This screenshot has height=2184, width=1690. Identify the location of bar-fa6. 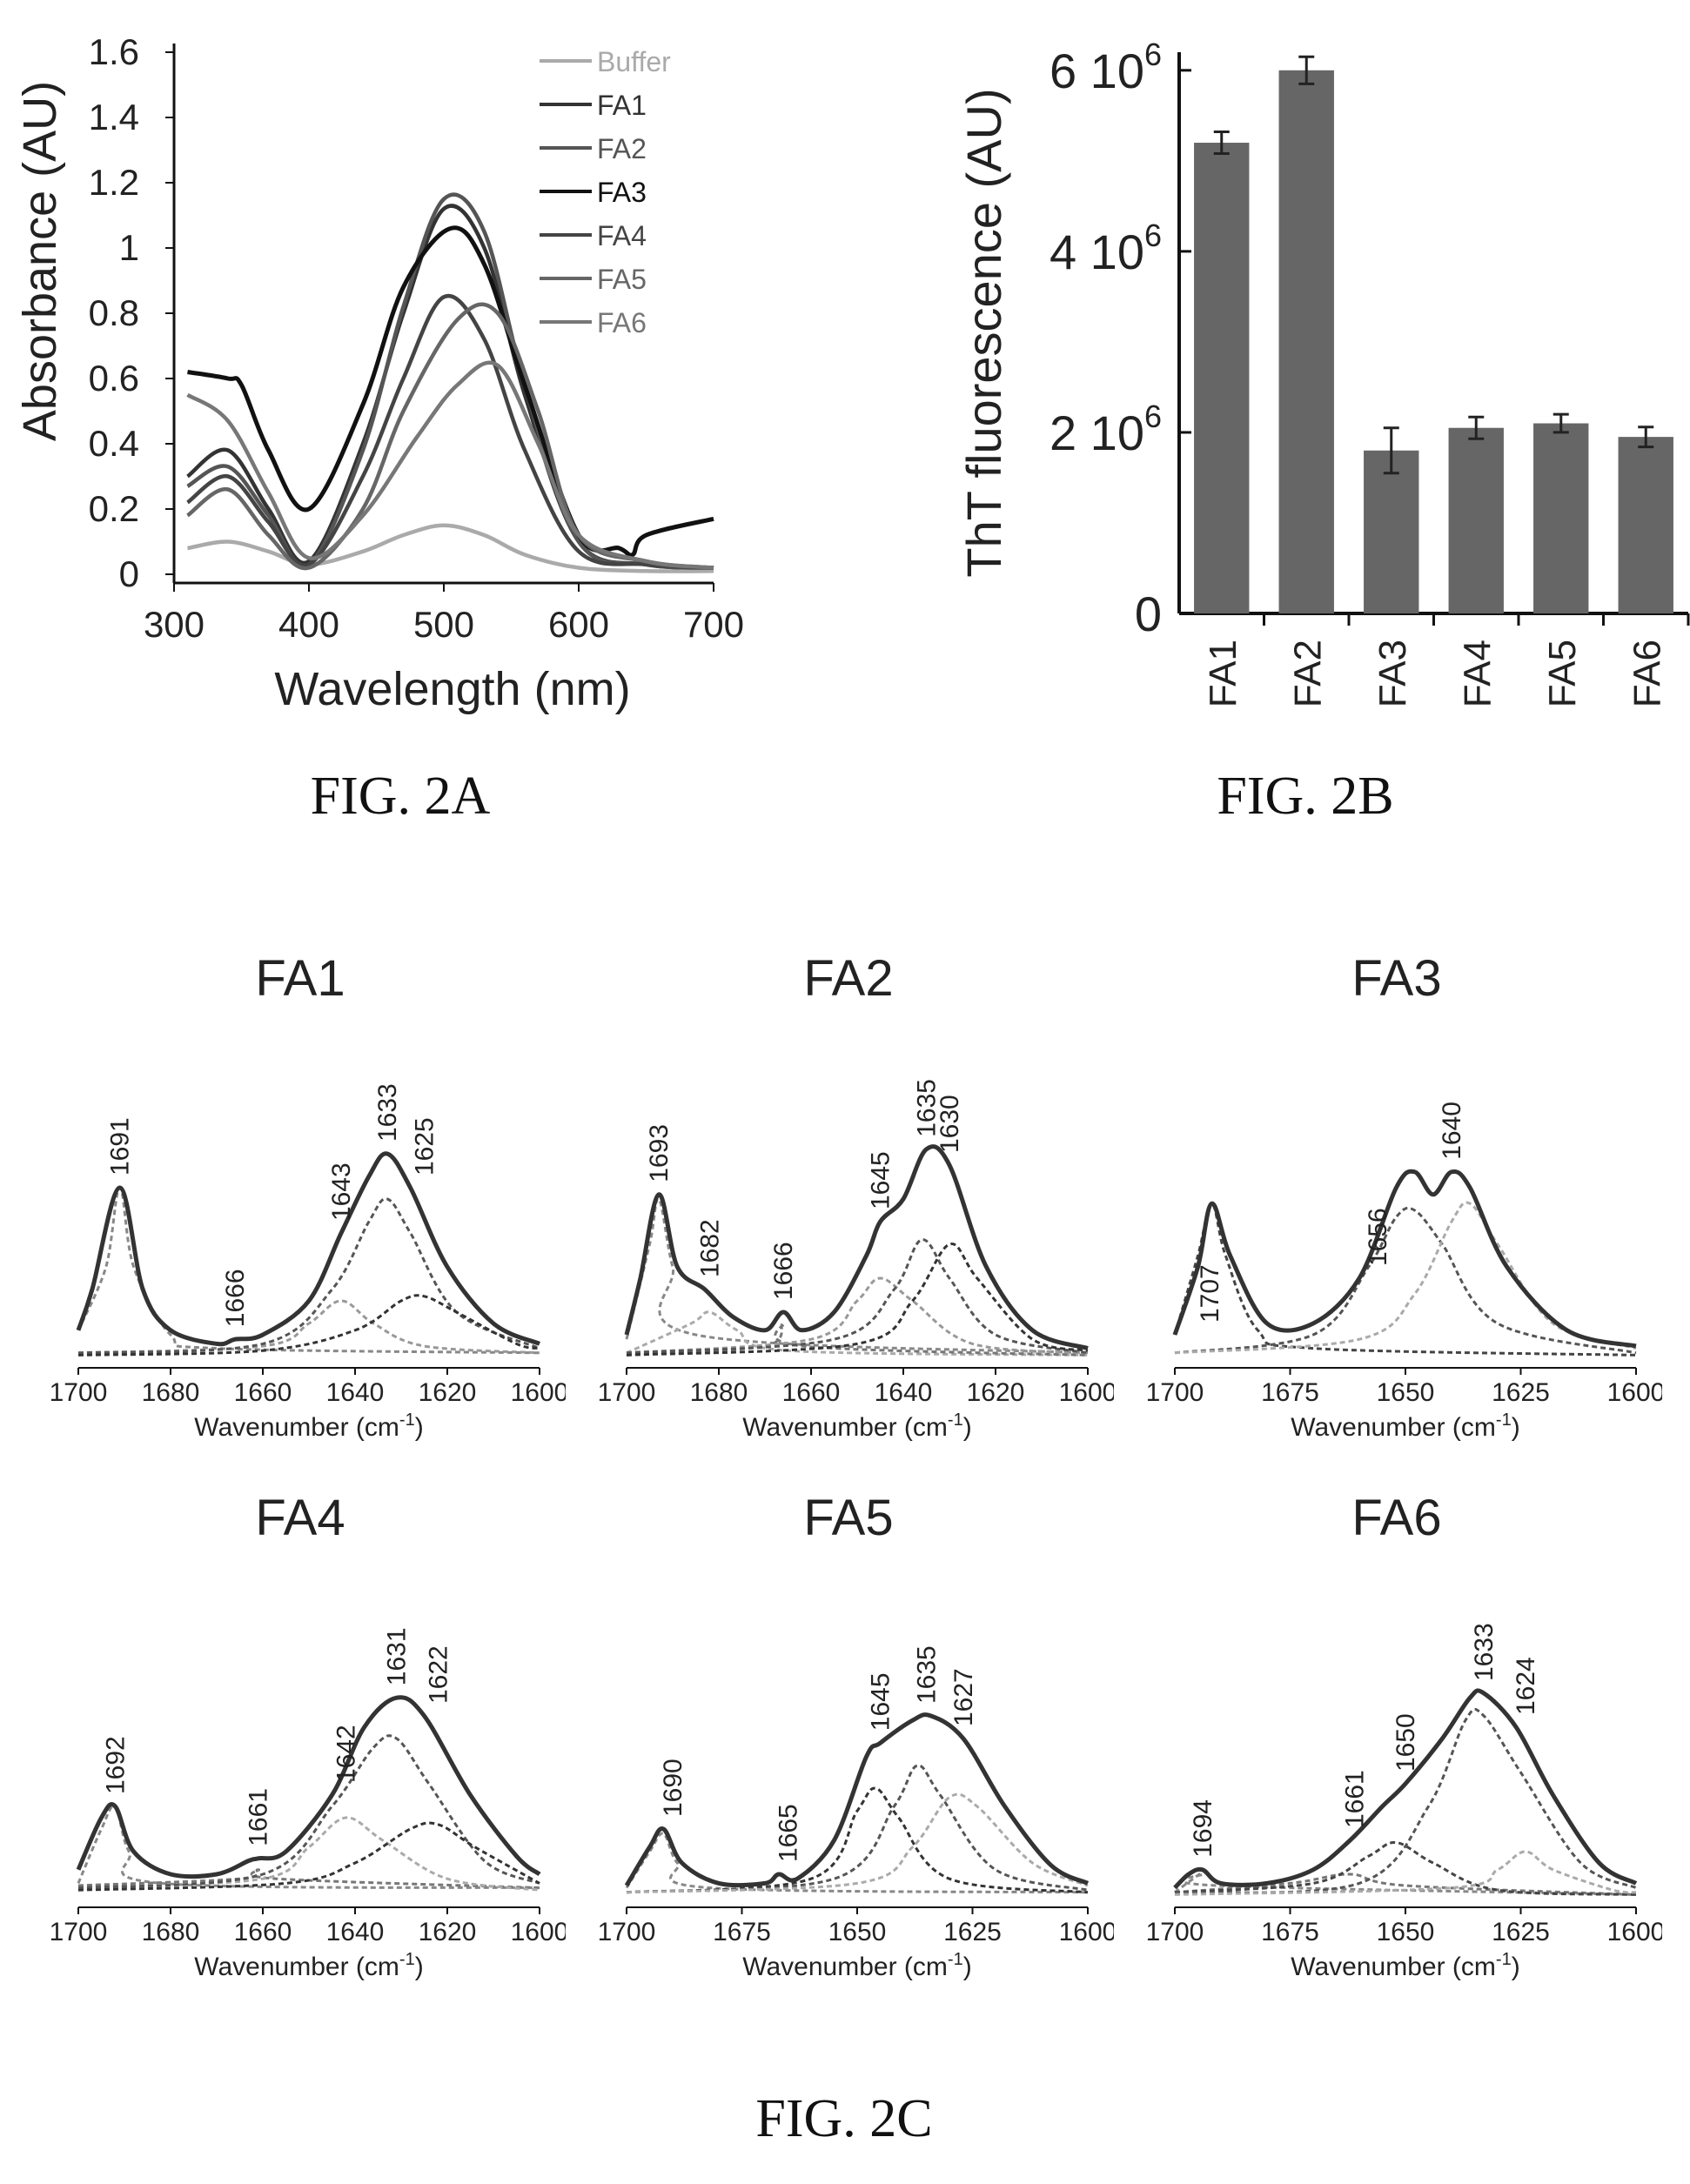
(1645, 525).